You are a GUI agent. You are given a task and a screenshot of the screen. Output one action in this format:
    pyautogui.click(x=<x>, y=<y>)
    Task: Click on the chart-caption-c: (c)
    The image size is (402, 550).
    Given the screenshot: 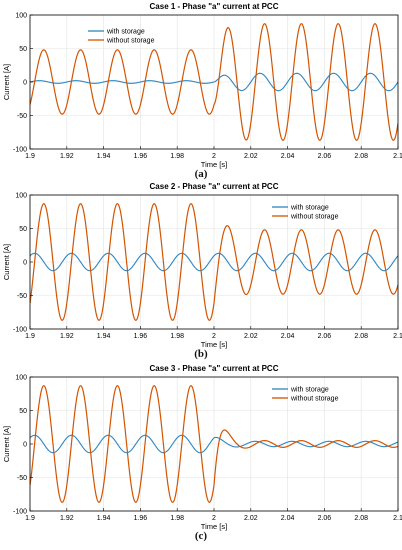 What is the action you would take?
    pyautogui.click(x=201, y=536)
    